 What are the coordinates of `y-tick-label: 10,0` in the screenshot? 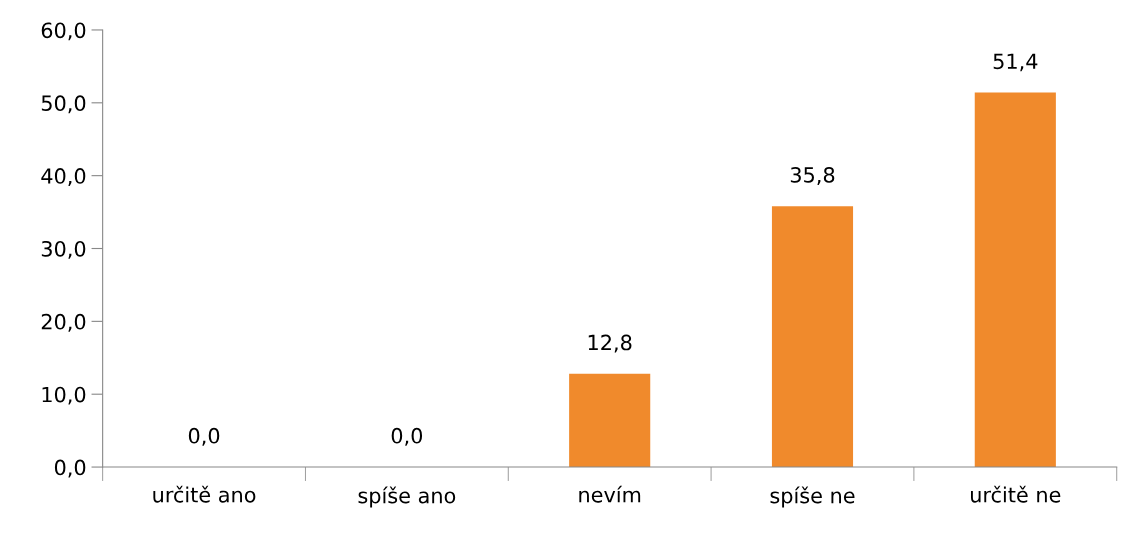 It's located at (64, 395).